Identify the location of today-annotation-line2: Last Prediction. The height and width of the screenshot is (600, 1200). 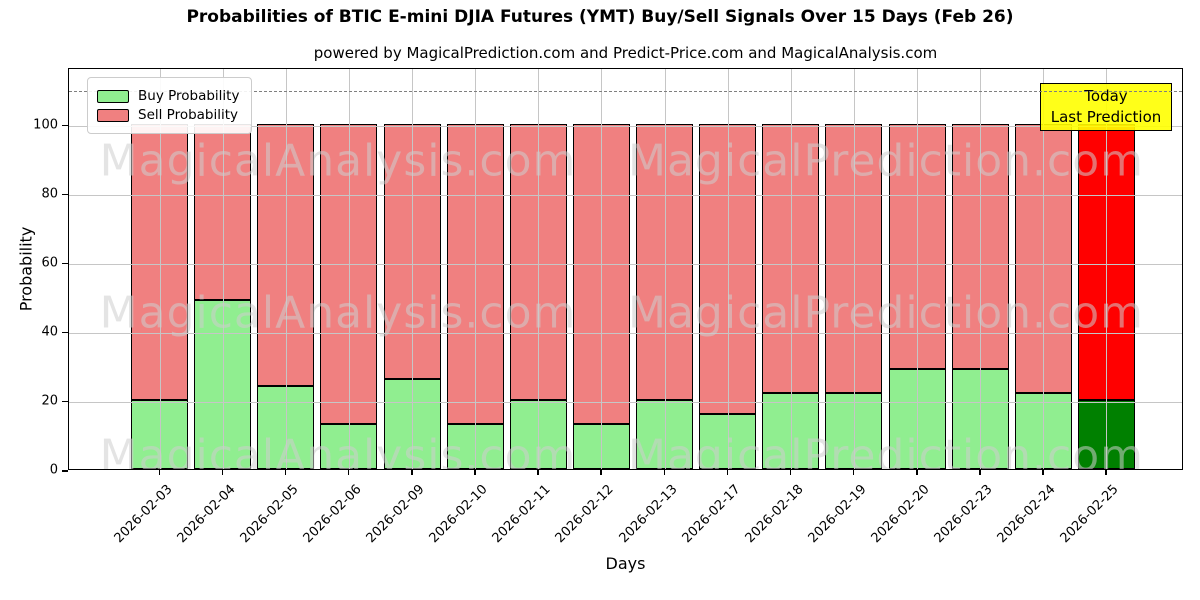
(1106, 117).